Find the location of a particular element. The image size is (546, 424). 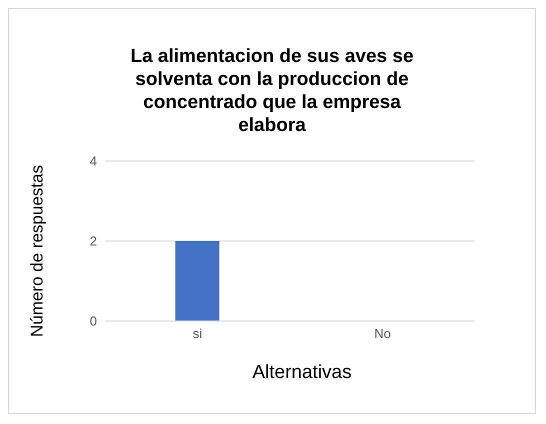

y-tick-label: 0 is located at coordinates (93, 321).